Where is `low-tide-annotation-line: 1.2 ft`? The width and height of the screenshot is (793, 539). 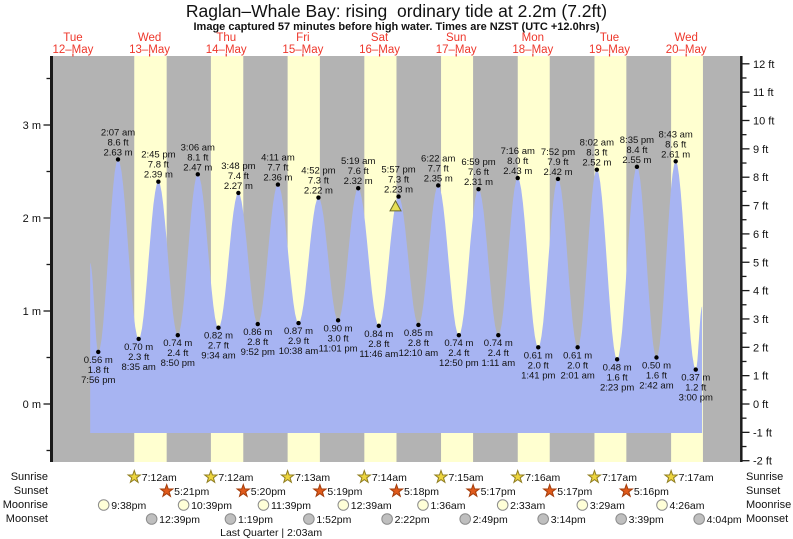 low-tide-annotation-line: 1.2 ft is located at coordinates (695, 388).